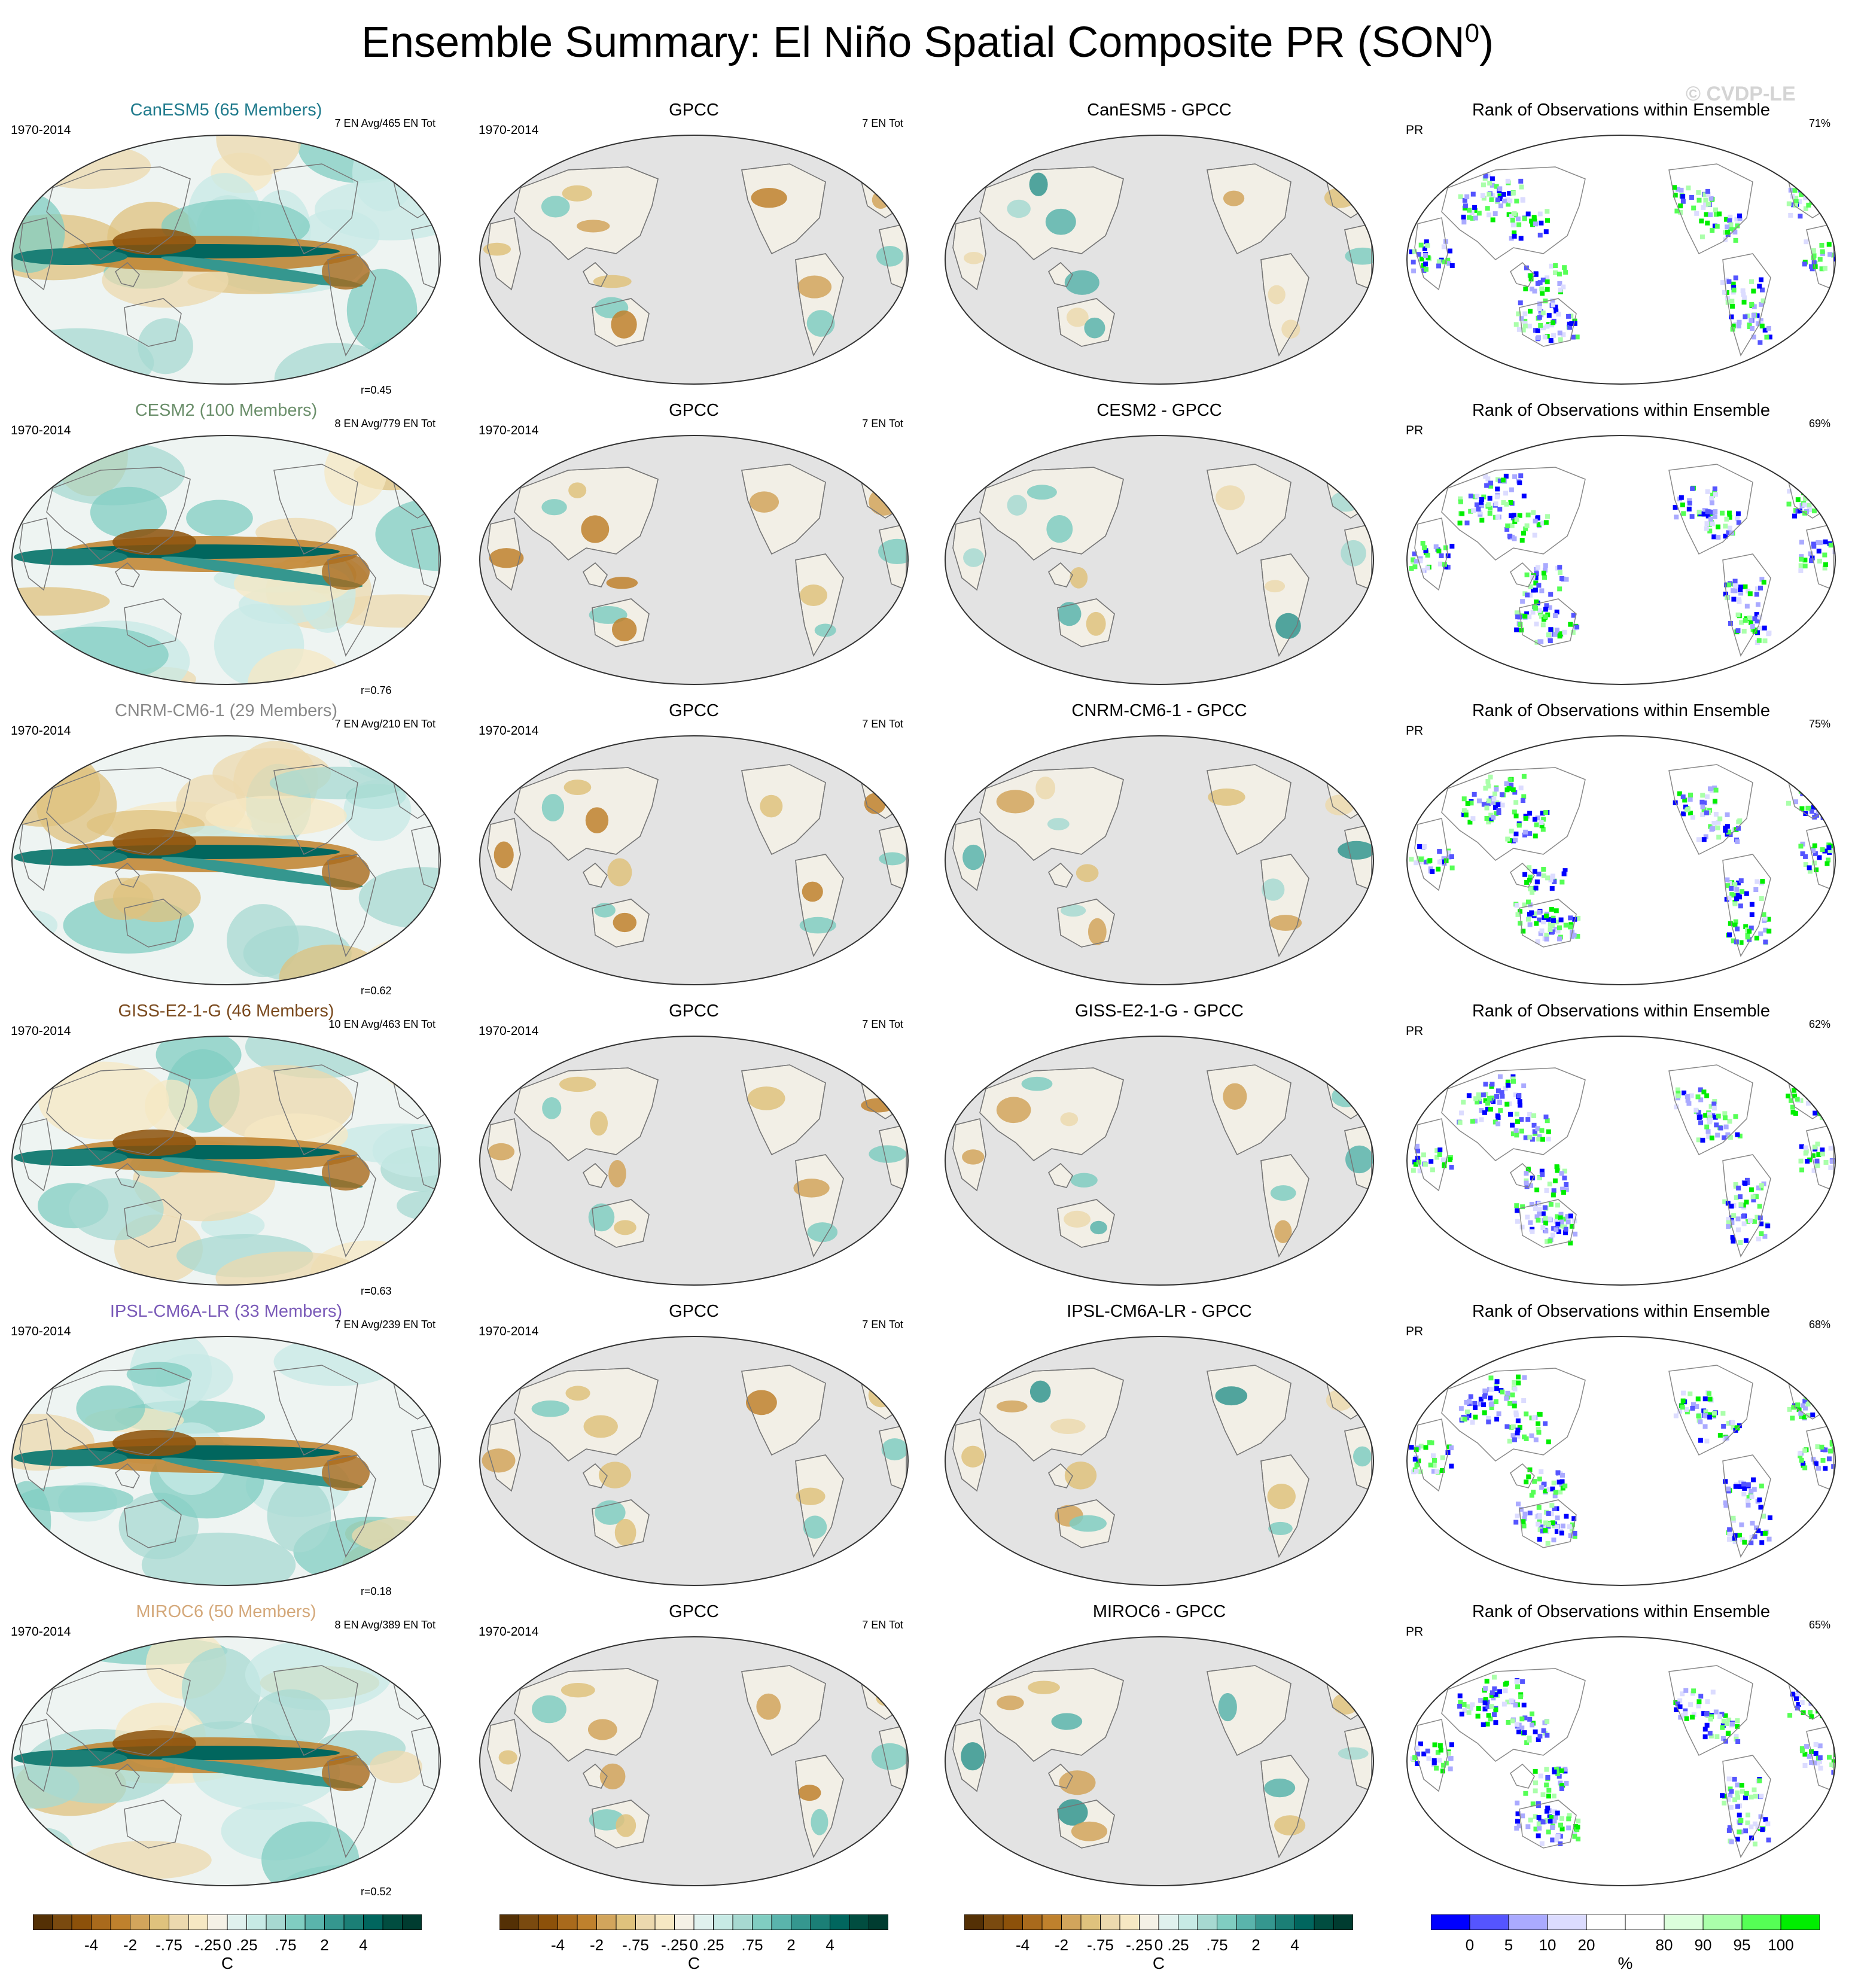 This screenshot has width=1855, height=1988. What do you see at coordinates (1159, 1311) in the screenshot?
I see `panel-title: IPSL-CM6A-LR - GPCC` at bounding box center [1159, 1311].